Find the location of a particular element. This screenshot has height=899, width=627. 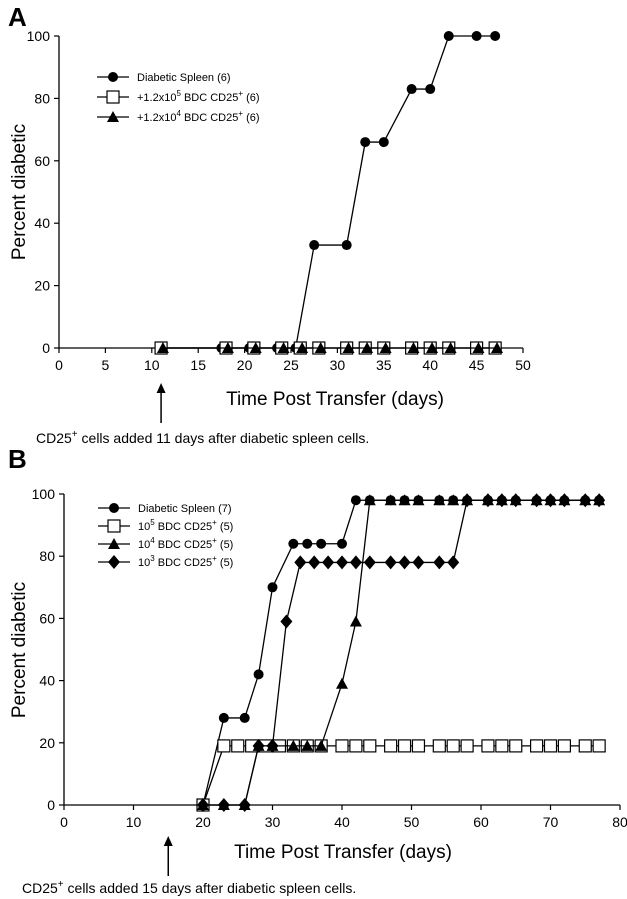

legend-label: Diabetic Spleen (6) is located at coordinates (184, 78).